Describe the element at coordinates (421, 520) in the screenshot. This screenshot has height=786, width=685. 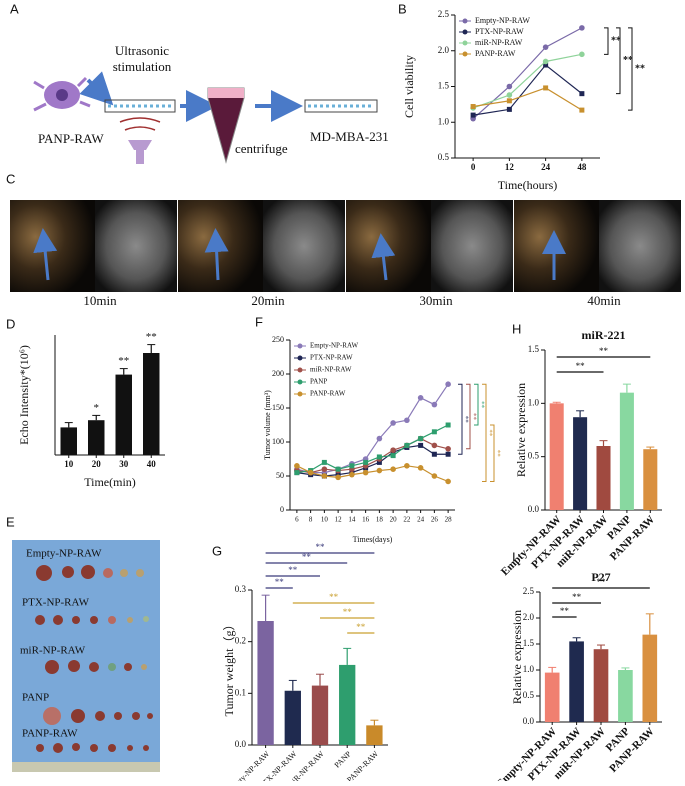
I see `x-tick-label: 24` at that location.